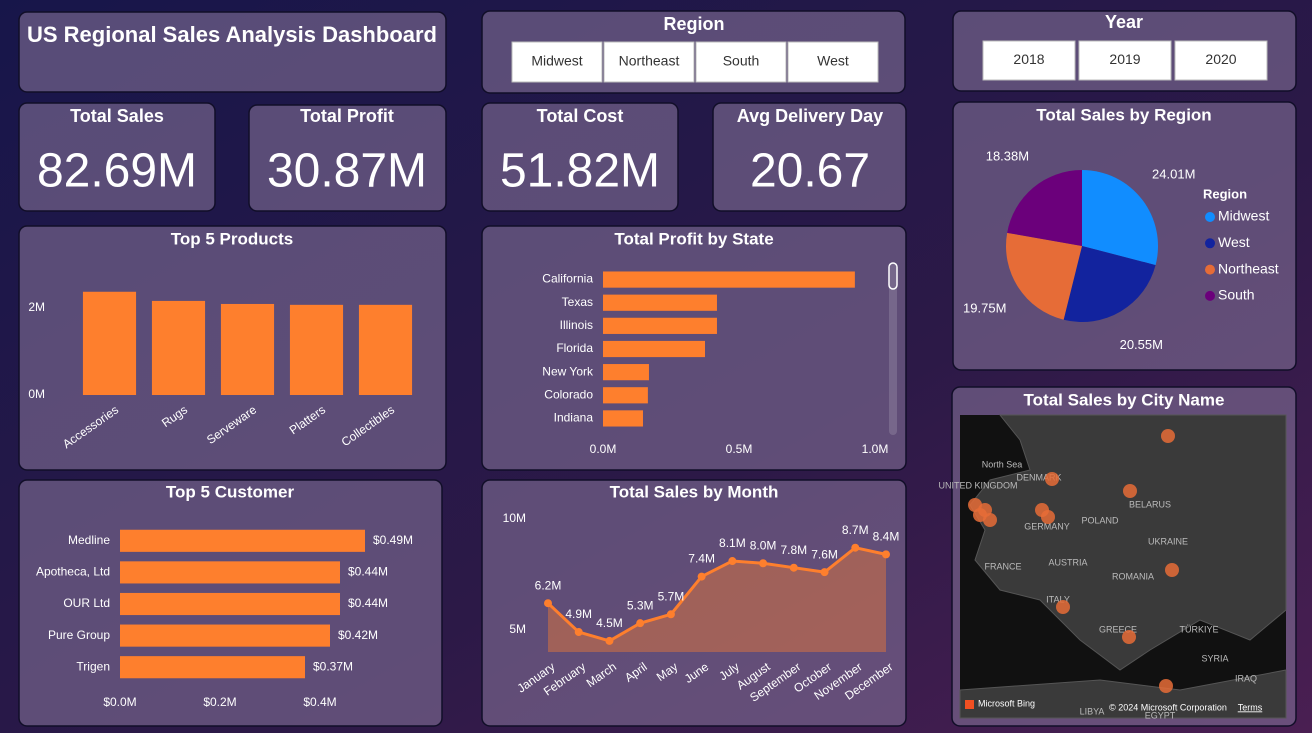  I want to click on map-label: UKRAINE, so click(1168, 541).